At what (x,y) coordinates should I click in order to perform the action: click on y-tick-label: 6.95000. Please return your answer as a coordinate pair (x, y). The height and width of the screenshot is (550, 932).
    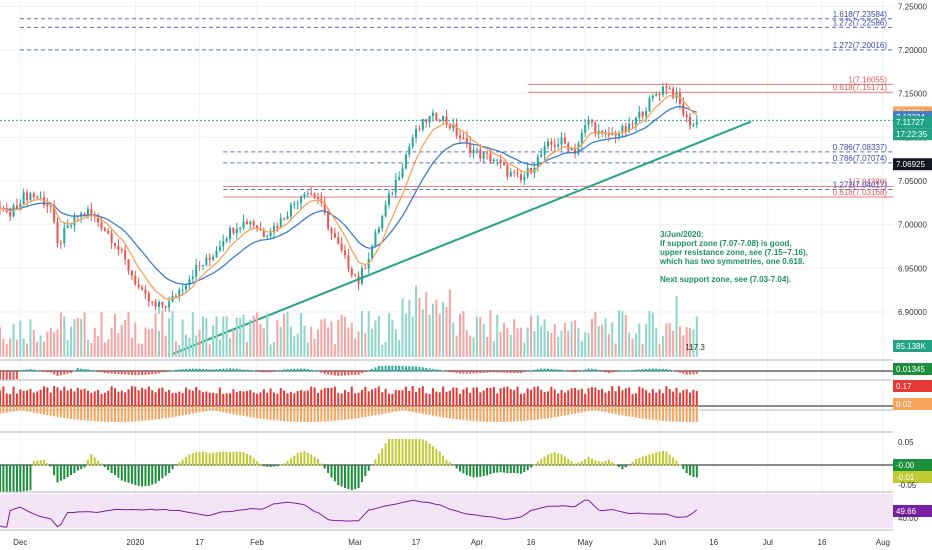
    Looking at the image, I should click on (912, 268).